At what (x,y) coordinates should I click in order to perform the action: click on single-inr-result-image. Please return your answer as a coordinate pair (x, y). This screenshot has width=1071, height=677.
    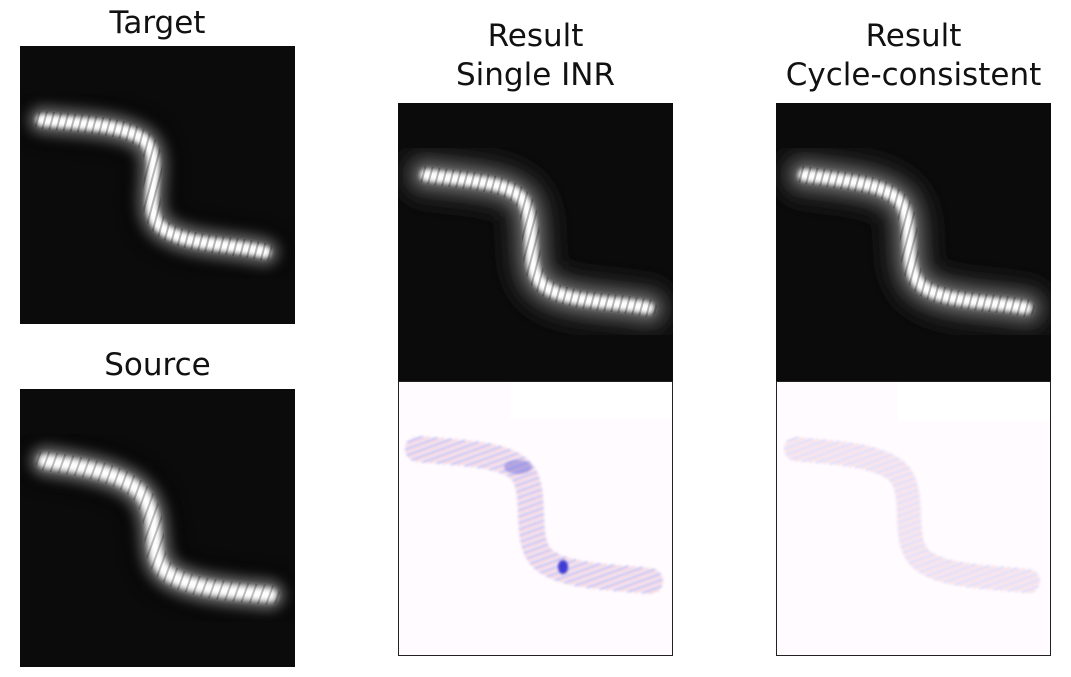
    Looking at the image, I should click on (535, 242).